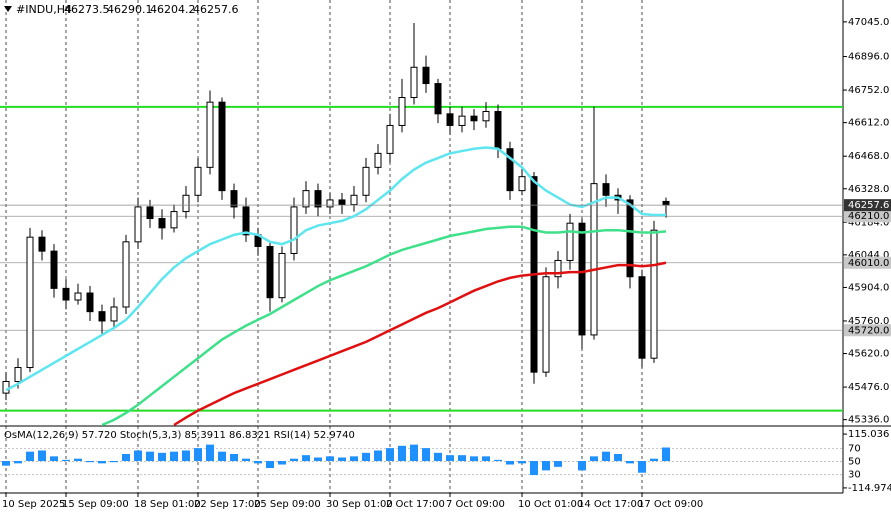 This screenshot has width=891, height=515. Describe the element at coordinates (868, 123) in the screenshot. I see `y-tick-label: 46612.0` at that location.